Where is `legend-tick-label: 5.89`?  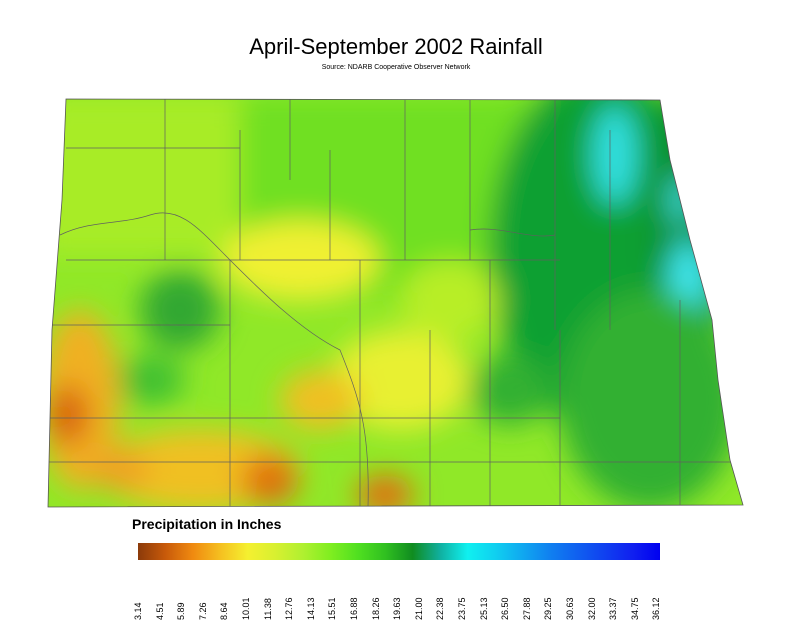 legend-tick-label: 5.89 is located at coordinates (181, 611).